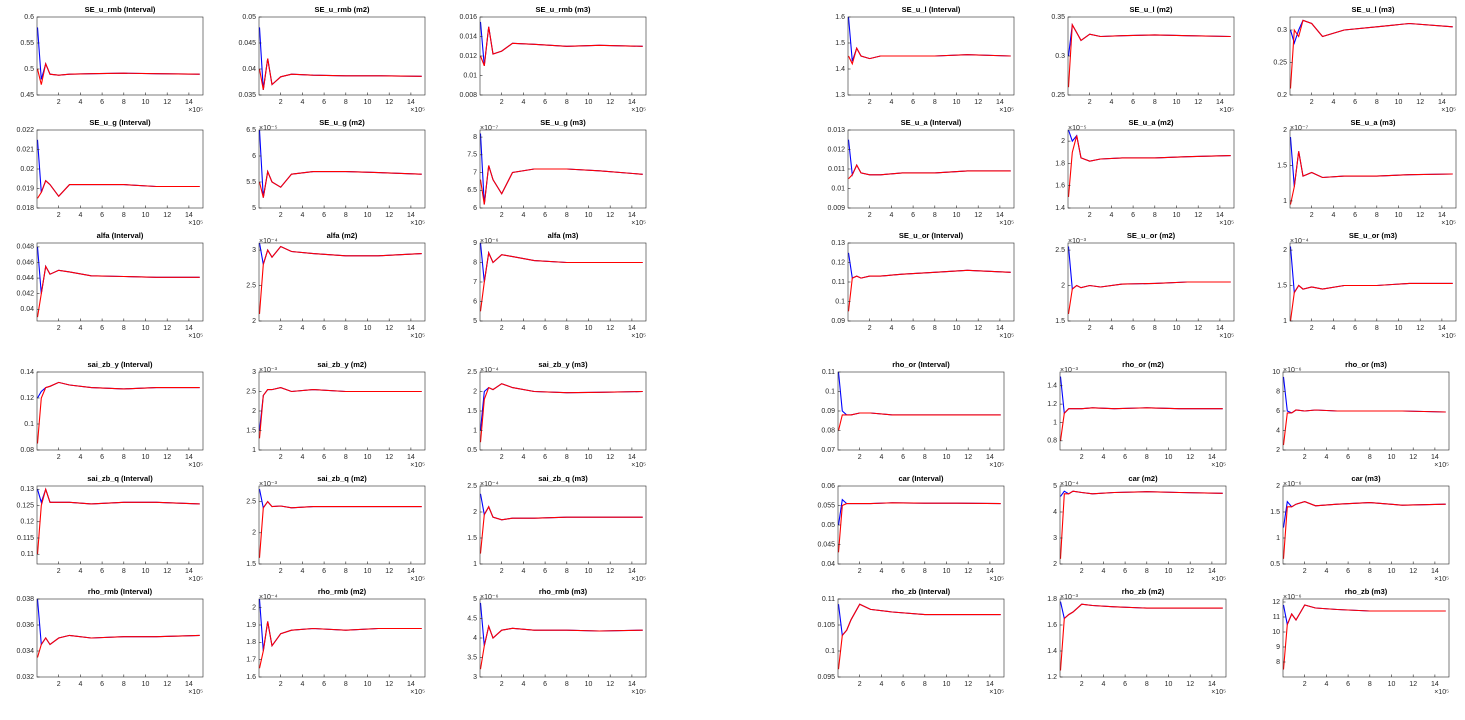  Describe the element at coordinates (342, 364) in the screenshot. I see `chart-title: sai_zb_y (m2)` at that location.